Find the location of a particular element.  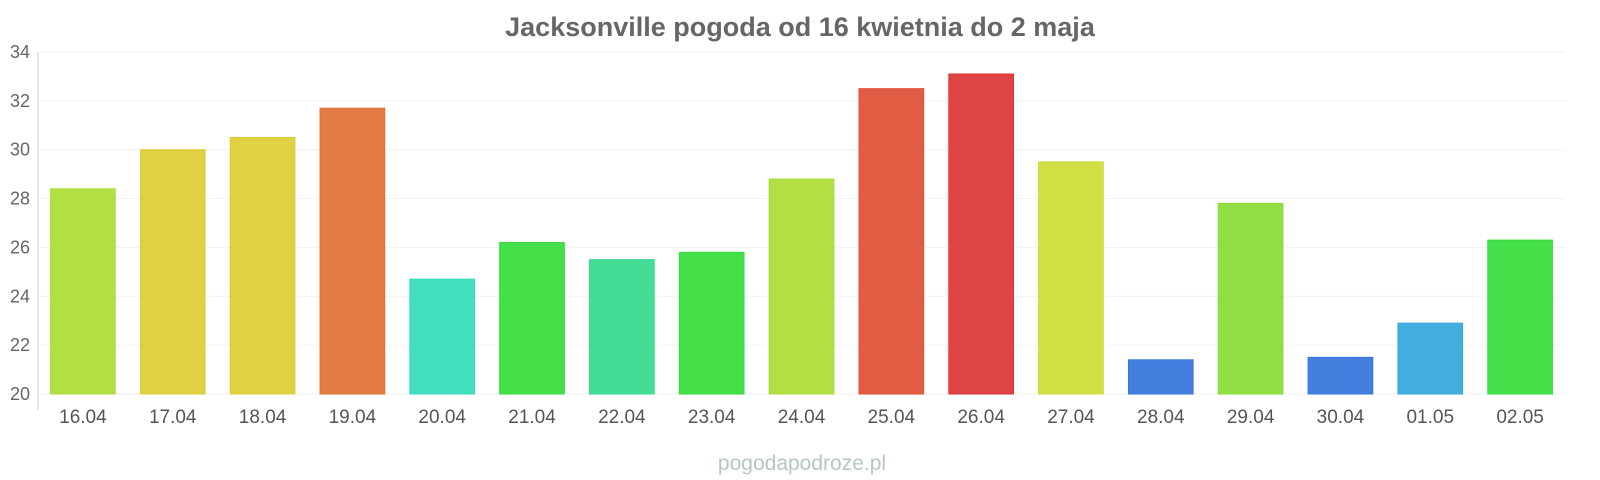

y-tick-label: 34 is located at coordinates (20, 52).